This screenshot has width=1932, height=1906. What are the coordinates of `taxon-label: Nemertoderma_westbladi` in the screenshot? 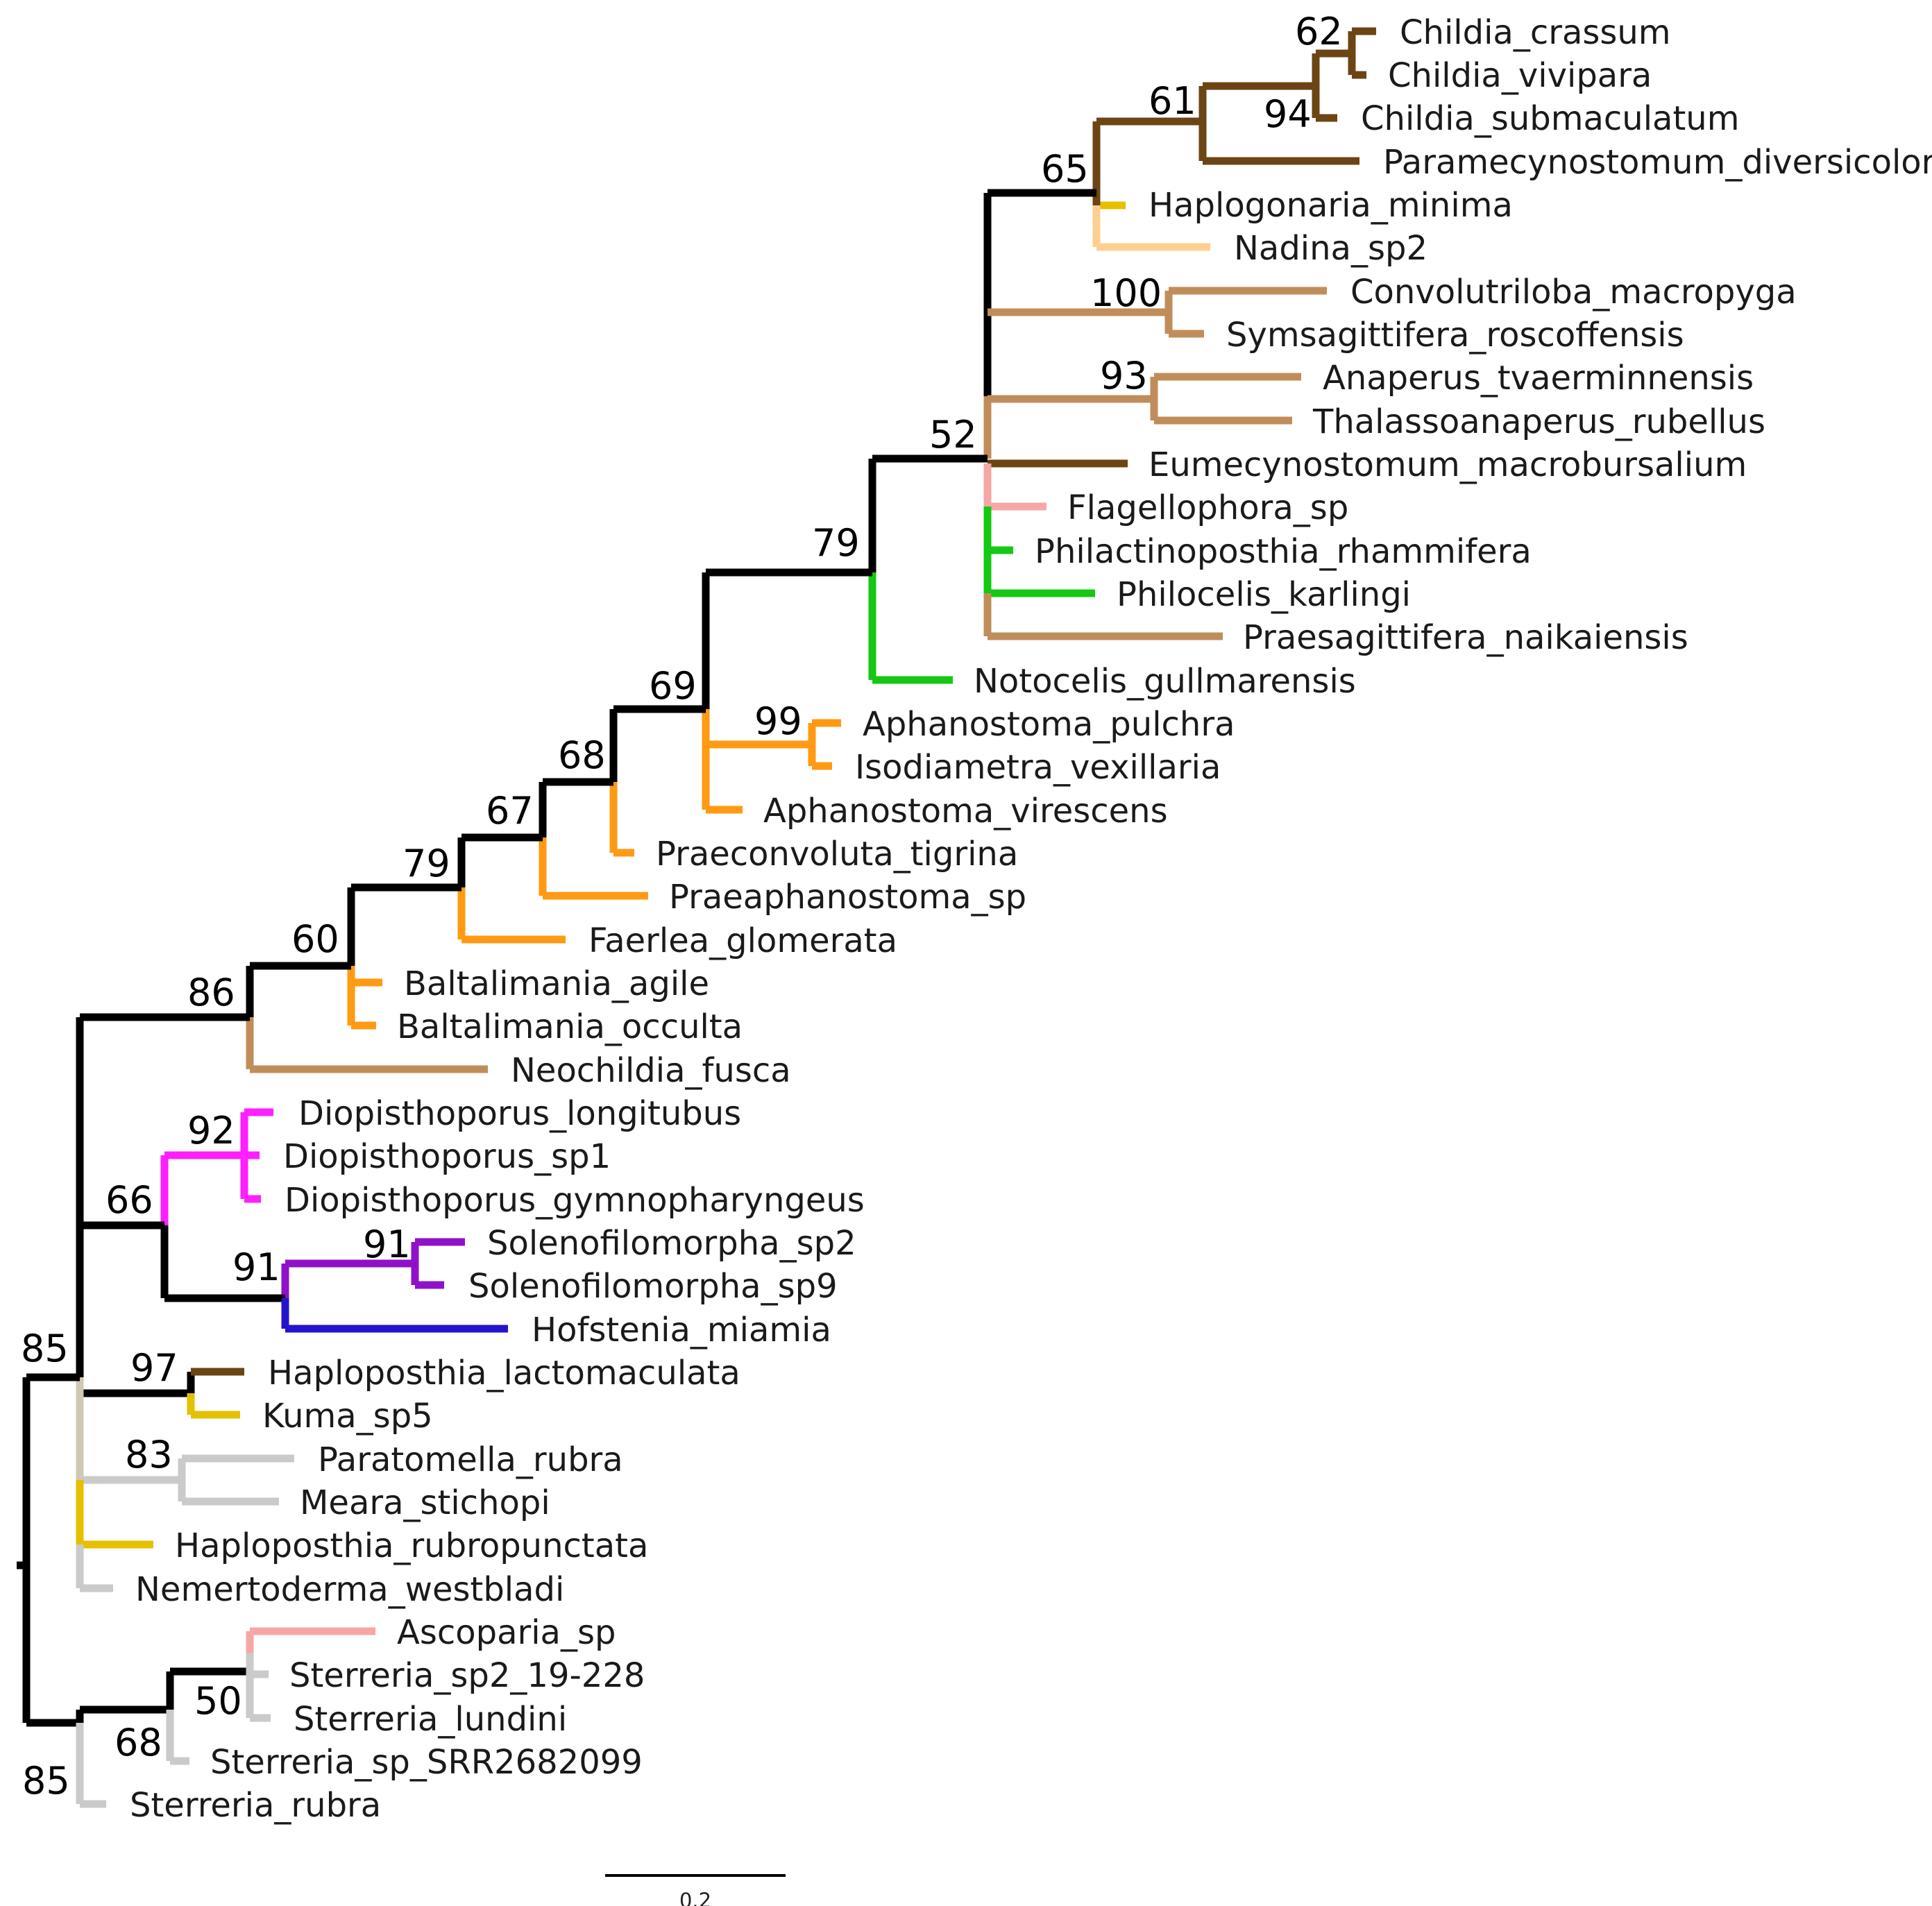 It's located at (349, 1589).